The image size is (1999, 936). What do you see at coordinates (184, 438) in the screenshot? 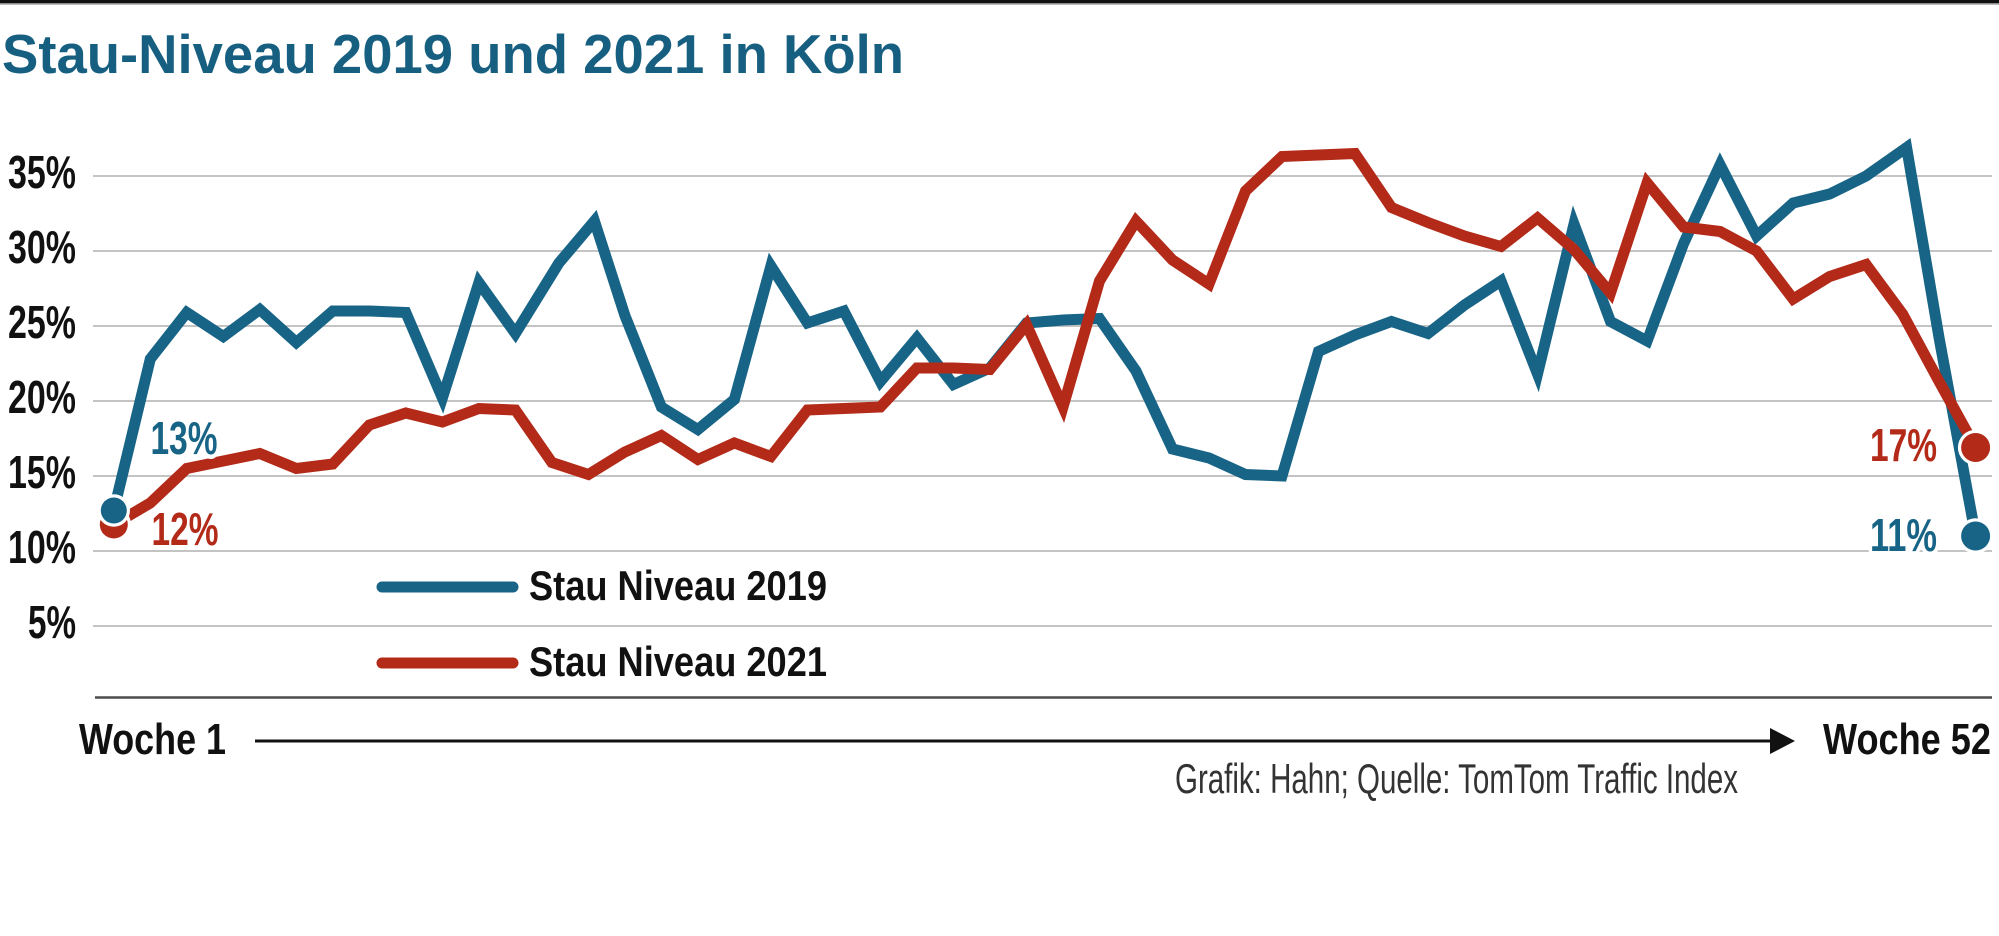
I see `svg-text: 13%` at bounding box center [184, 438].